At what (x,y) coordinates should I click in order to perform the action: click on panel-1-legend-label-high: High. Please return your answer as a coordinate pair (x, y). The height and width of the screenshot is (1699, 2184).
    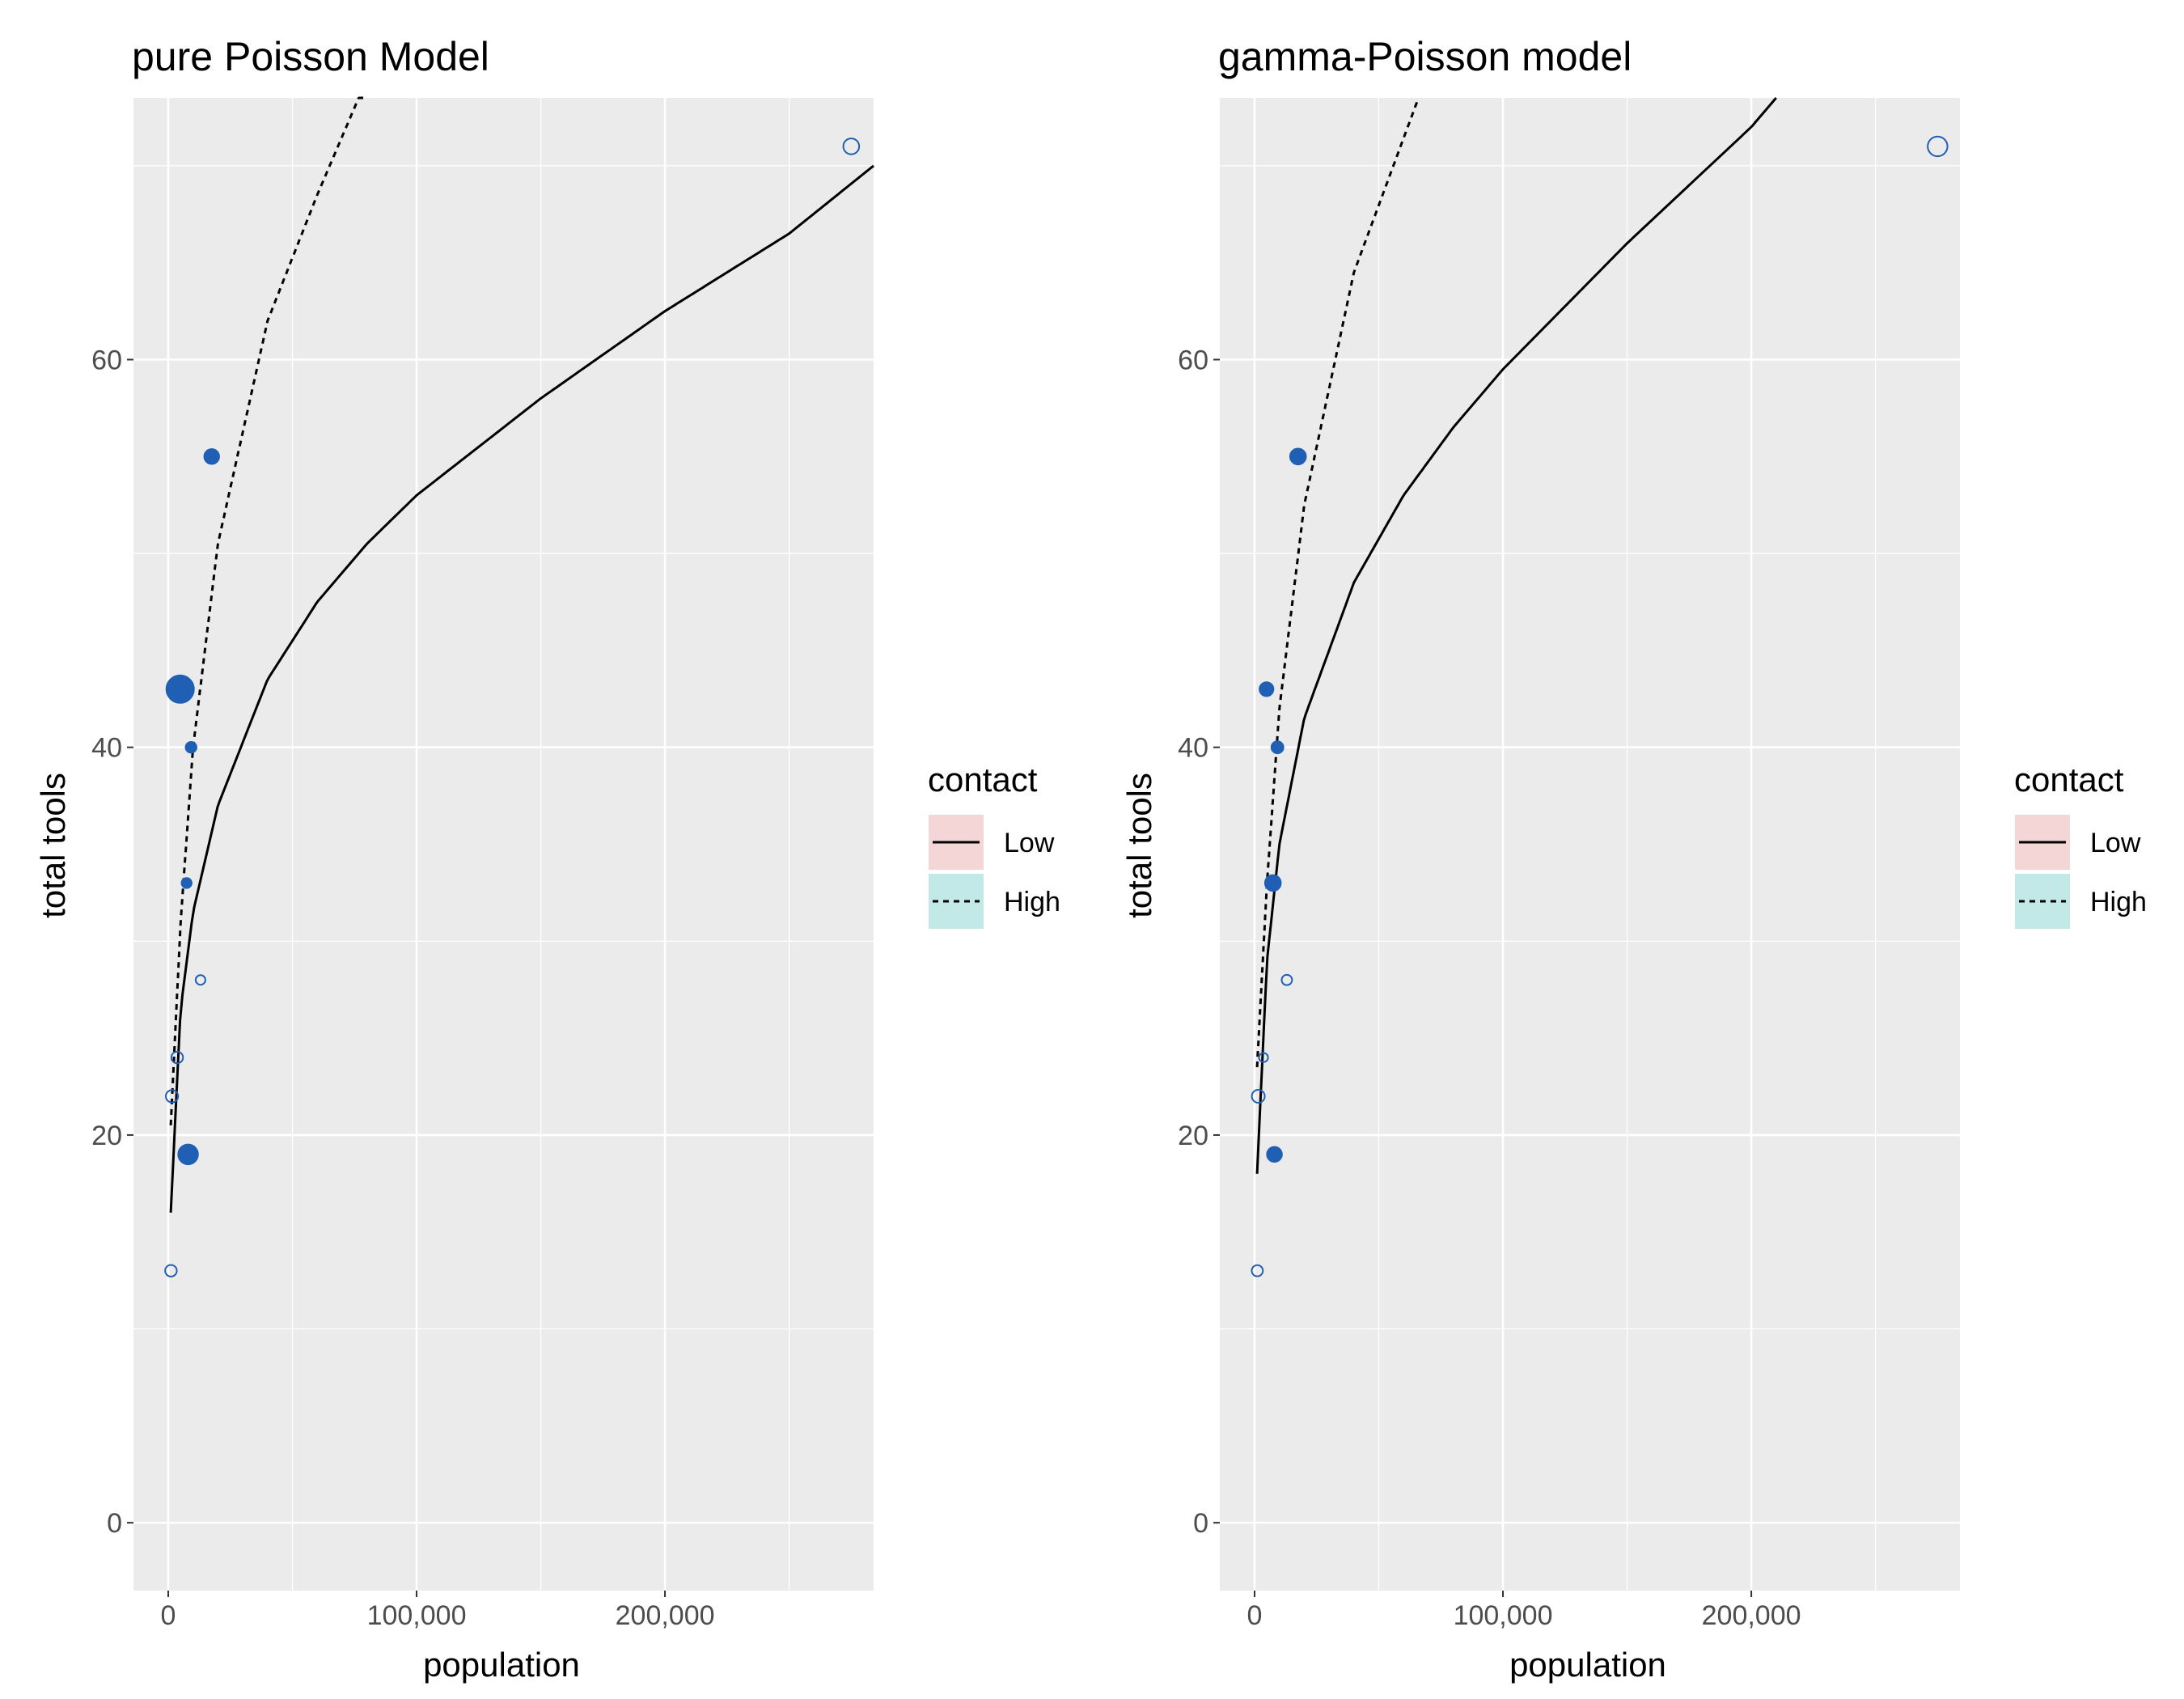
    Looking at the image, I should click on (1032, 902).